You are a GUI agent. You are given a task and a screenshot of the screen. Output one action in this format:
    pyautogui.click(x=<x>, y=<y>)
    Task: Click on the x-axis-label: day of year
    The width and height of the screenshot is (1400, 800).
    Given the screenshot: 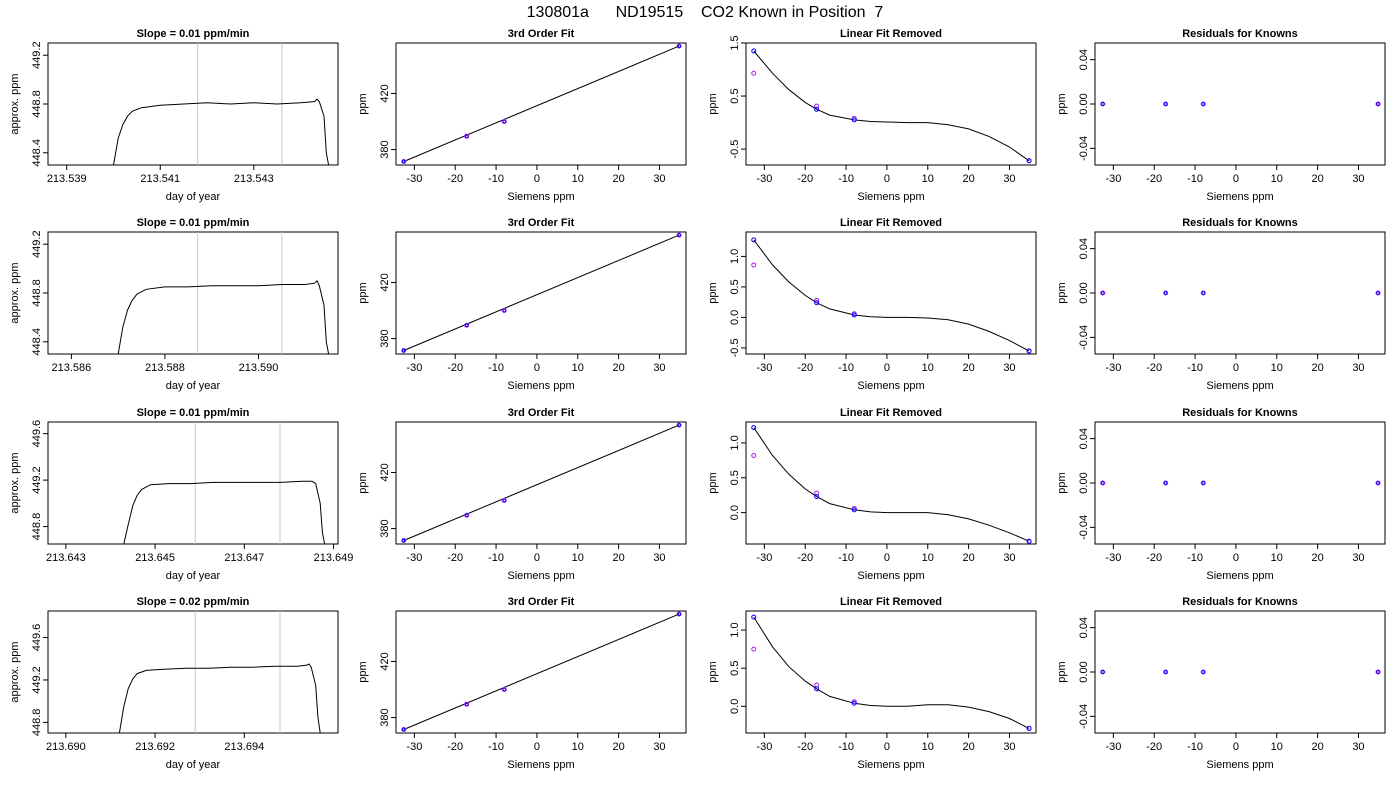 What is the action you would take?
    pyautogui.click(x=193, y=576)
    